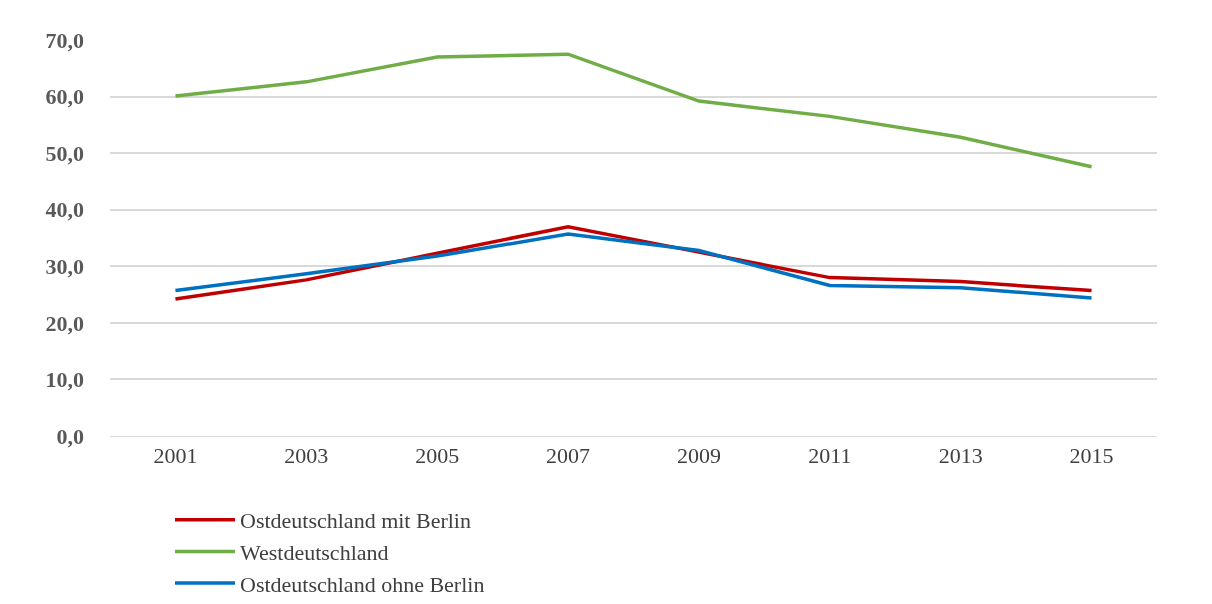  Describe the element at coordinates (306, 456) in the screenshot. I see `x-tick-label: 2003` at that location.